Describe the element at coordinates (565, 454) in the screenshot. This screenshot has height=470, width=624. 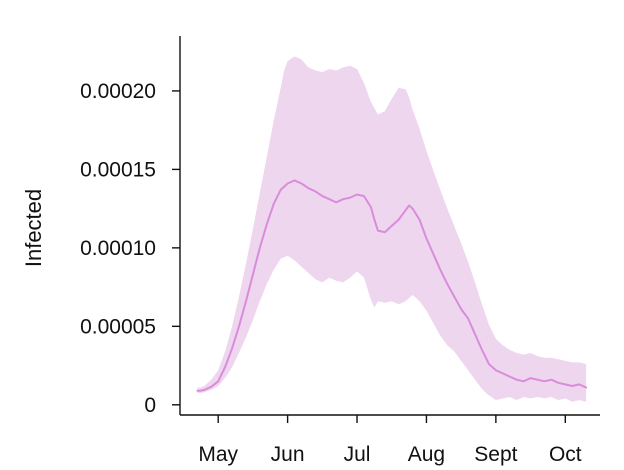
I see `x-tick-label: Oct` at that location.